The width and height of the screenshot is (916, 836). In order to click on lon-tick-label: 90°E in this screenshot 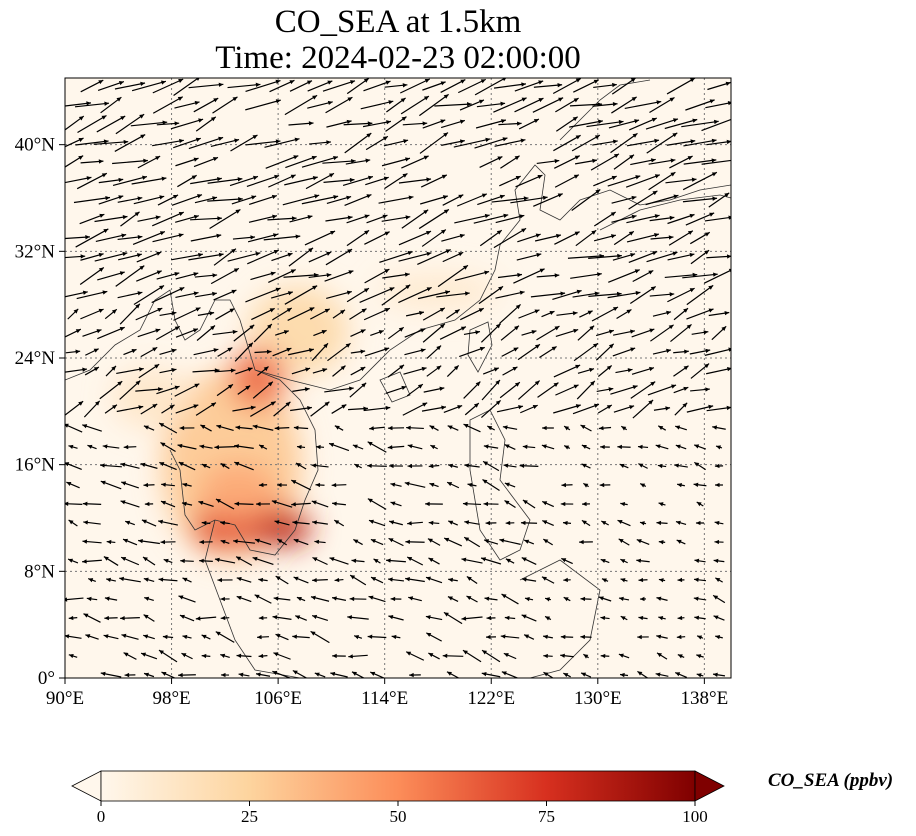, I will do `click(65, 698)`.